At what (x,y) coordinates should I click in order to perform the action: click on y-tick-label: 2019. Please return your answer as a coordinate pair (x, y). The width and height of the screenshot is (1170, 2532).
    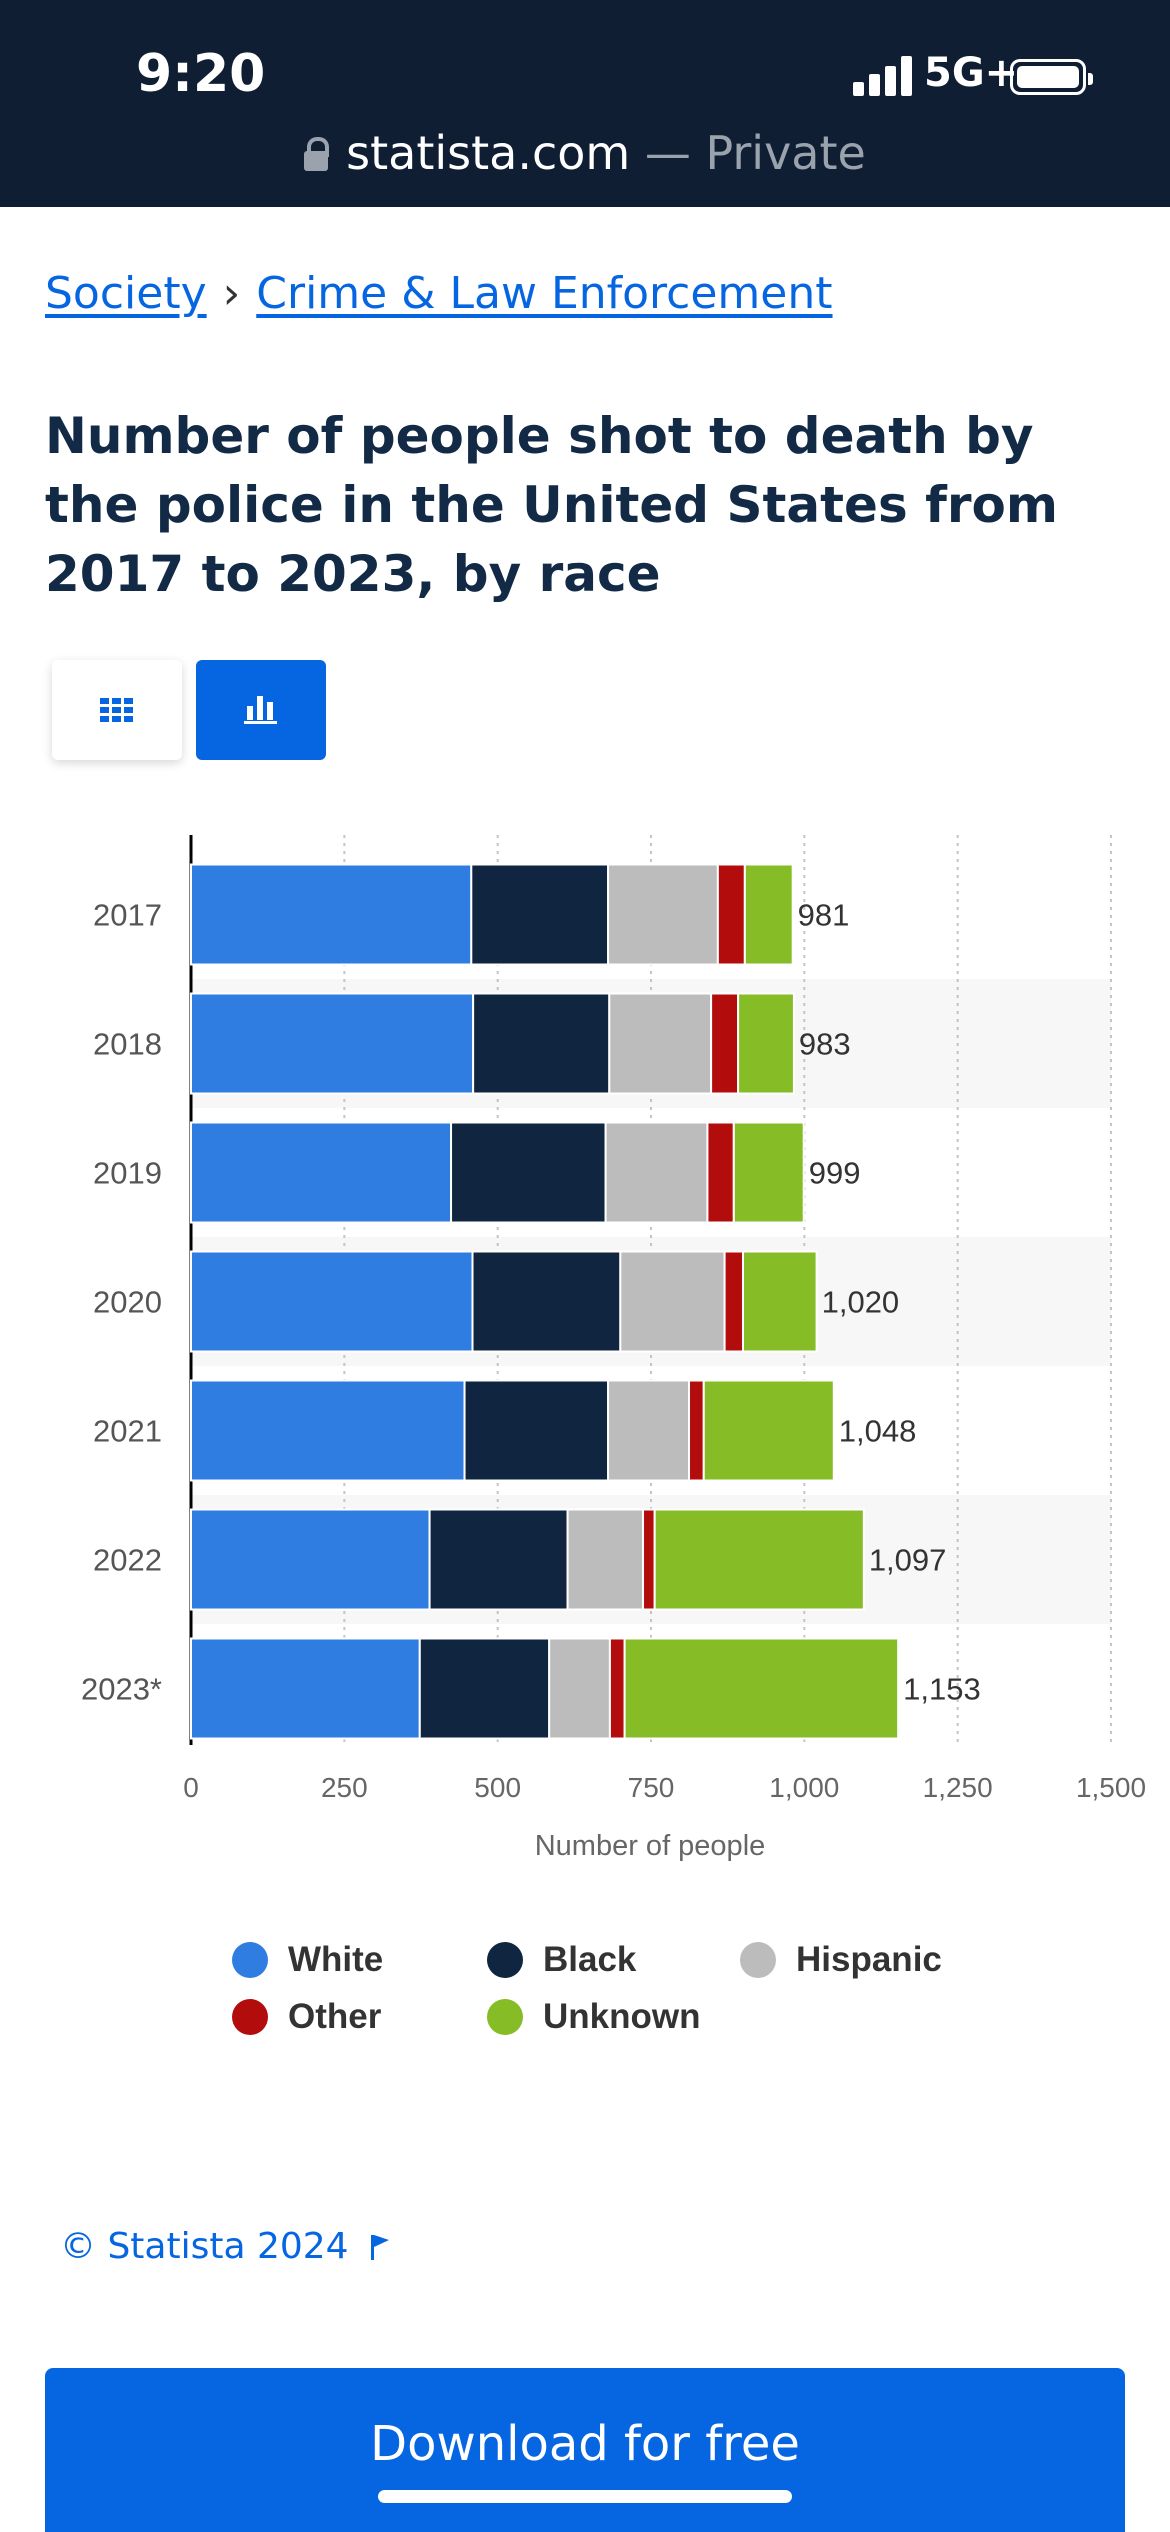
    Looking at the image, I should click on (127, 1173).